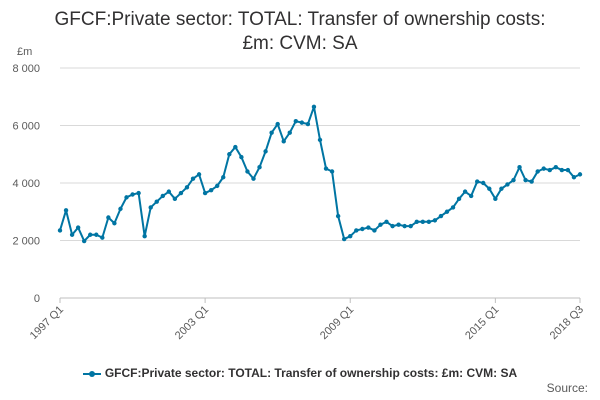  Describe the element at coordinates (26, 184) in the screenshot. I see `y-tick-label: 4 000` at that location.